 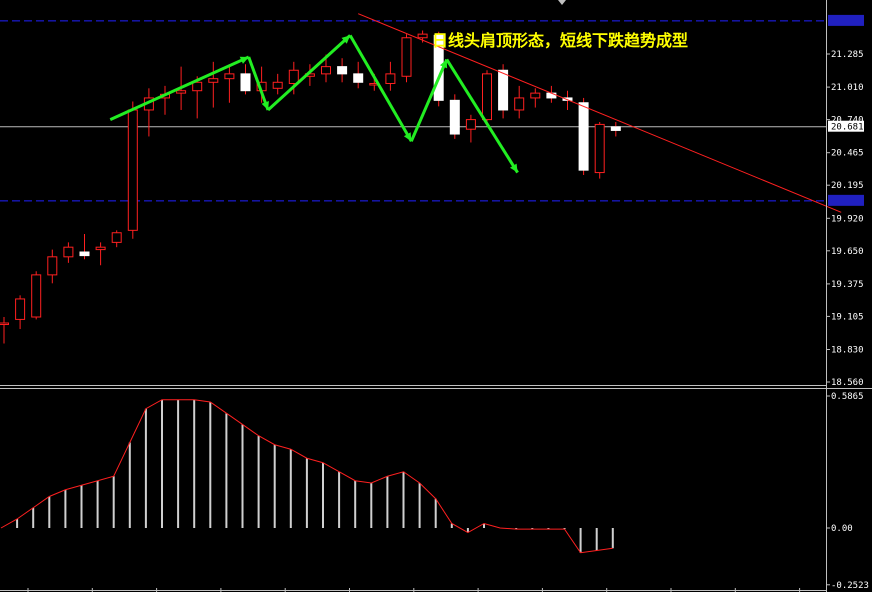 I want to click on current-price-label: 20.681, so click(x=847, y=128).